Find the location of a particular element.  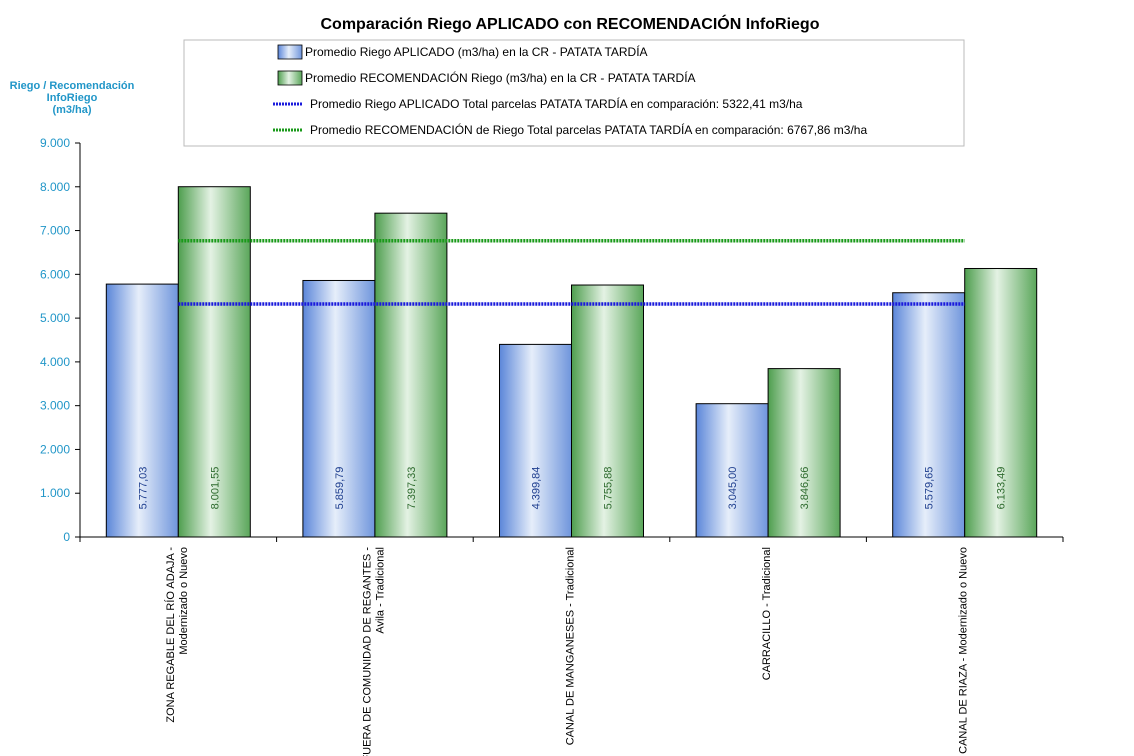

y-tick-label: 4.000 is located at coordinates (55, 362).